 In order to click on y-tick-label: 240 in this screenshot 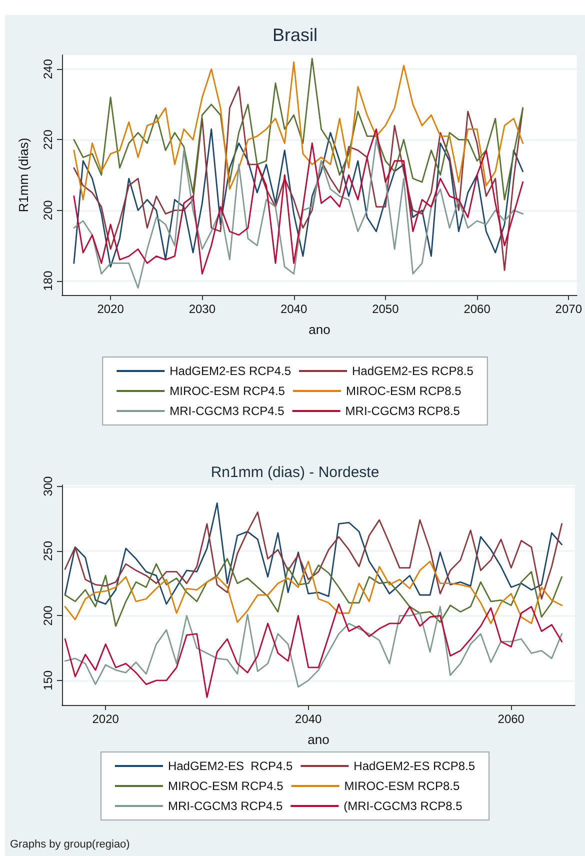, I will do `click(48, 69)`.